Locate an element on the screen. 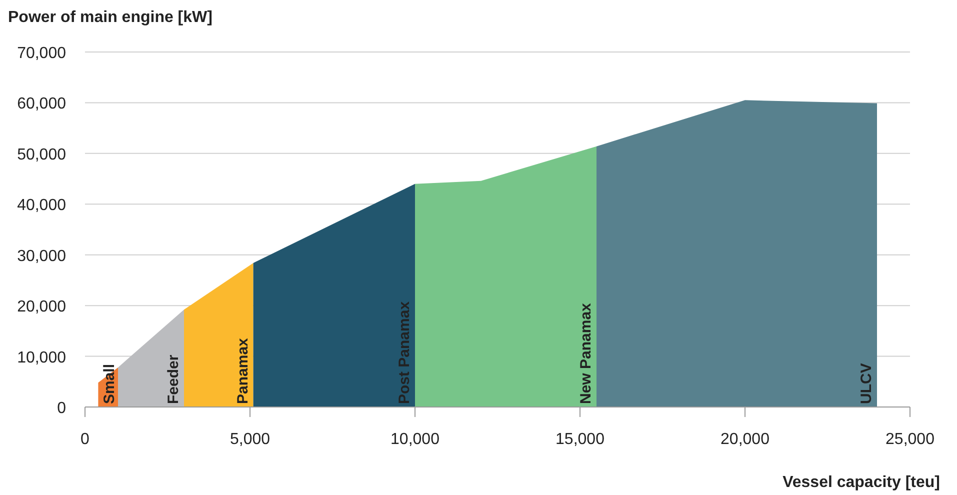  y-tick-label: 10,000 is located at coordinates (41, 357).